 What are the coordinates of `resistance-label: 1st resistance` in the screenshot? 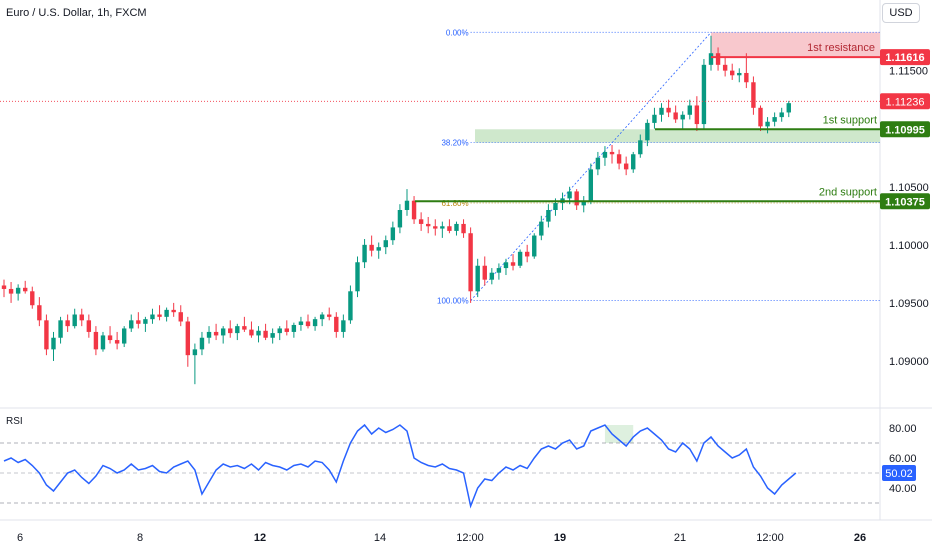 It's located at (841, 48).